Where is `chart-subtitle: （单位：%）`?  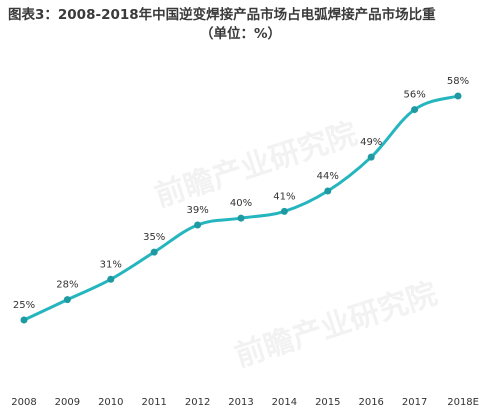
chart-subtitle: （单位：%） is located at coordinates (240, 34).